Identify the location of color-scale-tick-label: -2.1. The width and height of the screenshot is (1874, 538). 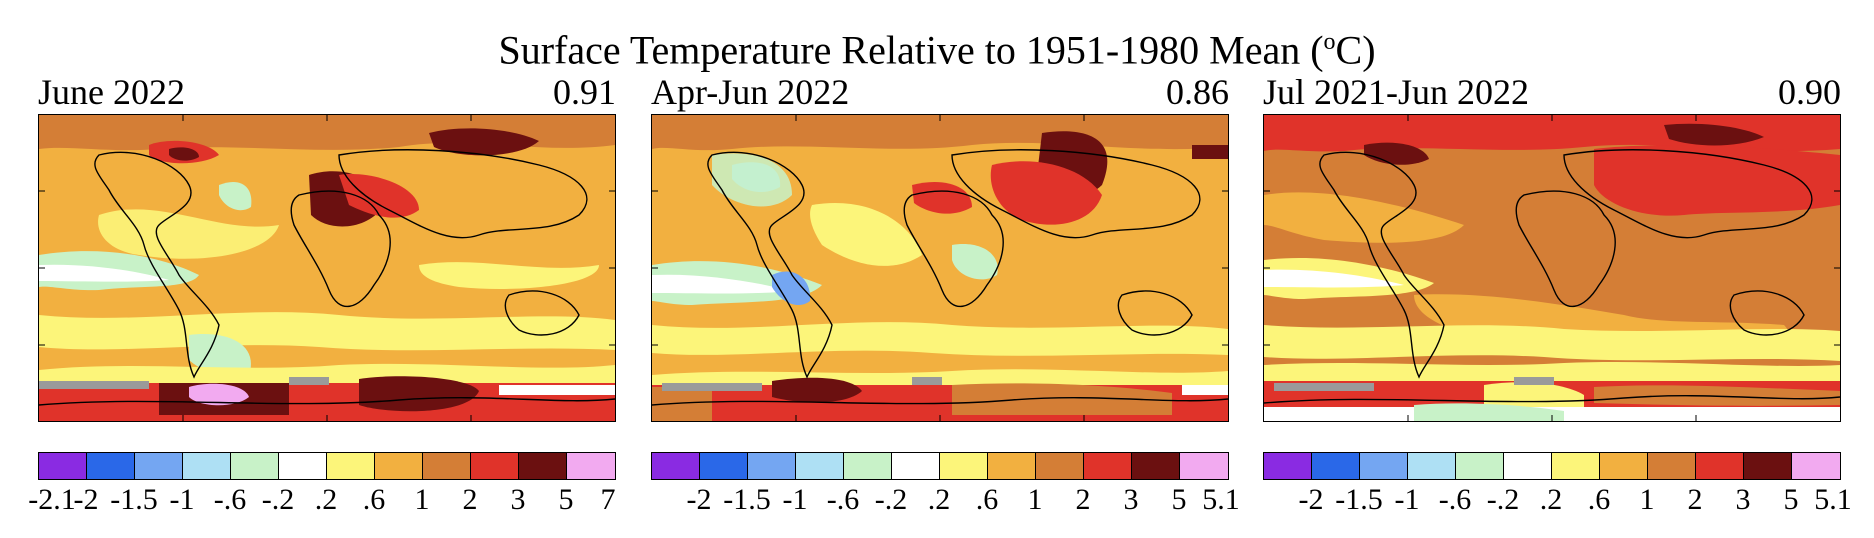
(52, 499).